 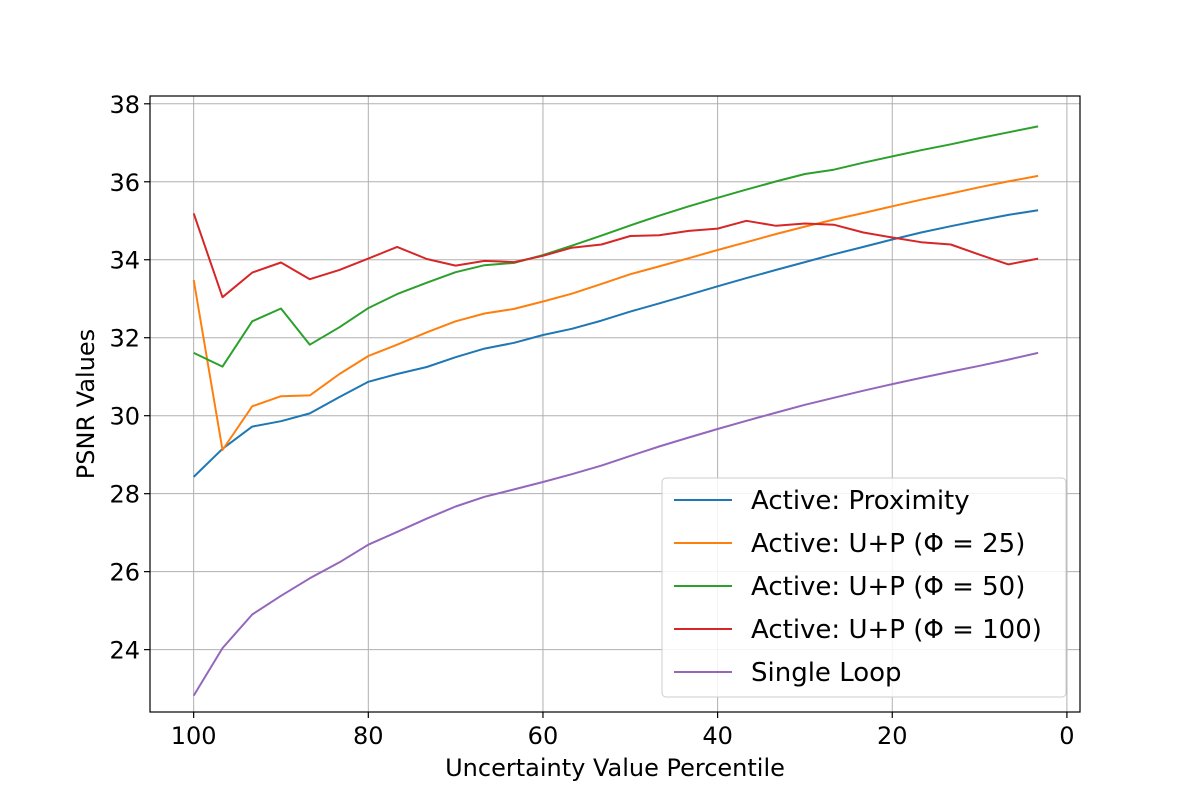 What do you see at coordinates (194, 736) in the screenshot?
I see `x-tick-label: 100` at bounding box center [194, 736].